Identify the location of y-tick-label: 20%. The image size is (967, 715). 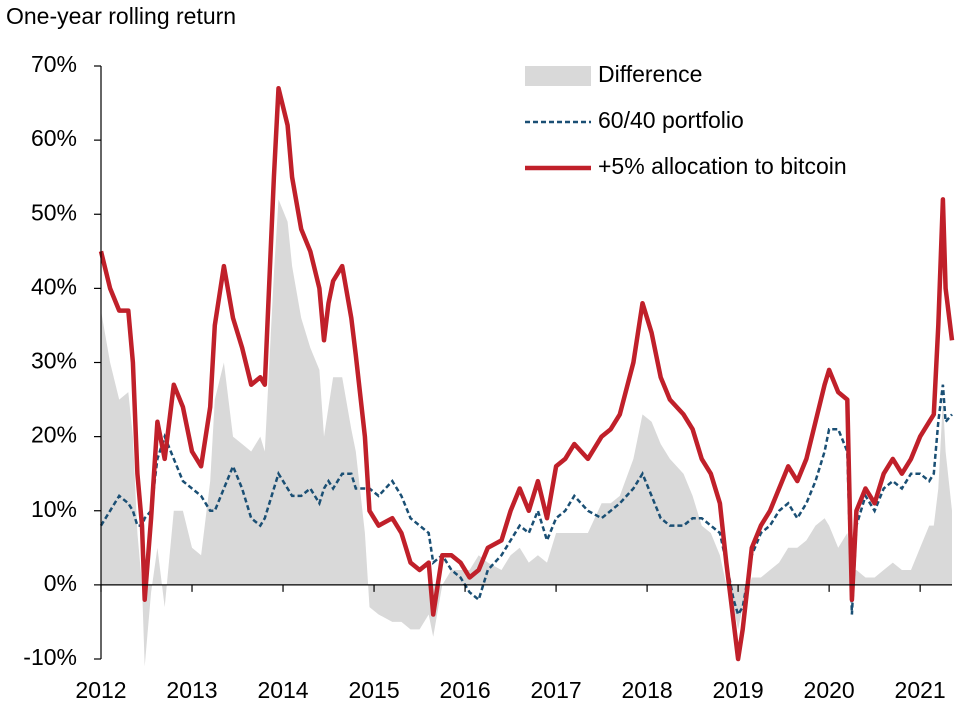
(54, 435).